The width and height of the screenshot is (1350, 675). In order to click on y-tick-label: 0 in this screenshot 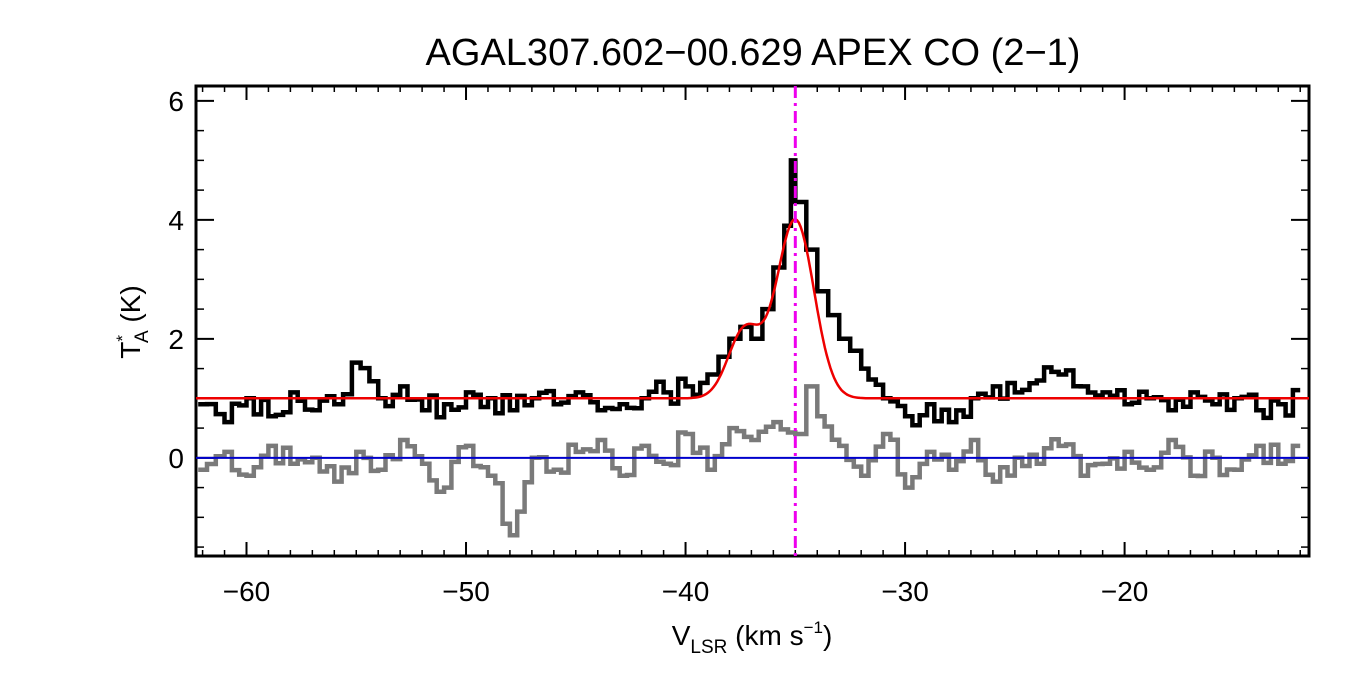, I will do `click(176, 458)`.